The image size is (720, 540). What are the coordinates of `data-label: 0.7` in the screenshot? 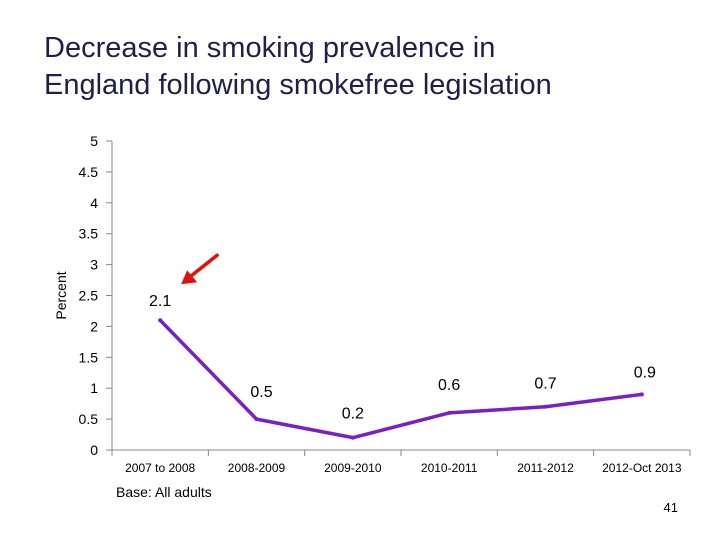 It's located at (545, 384).